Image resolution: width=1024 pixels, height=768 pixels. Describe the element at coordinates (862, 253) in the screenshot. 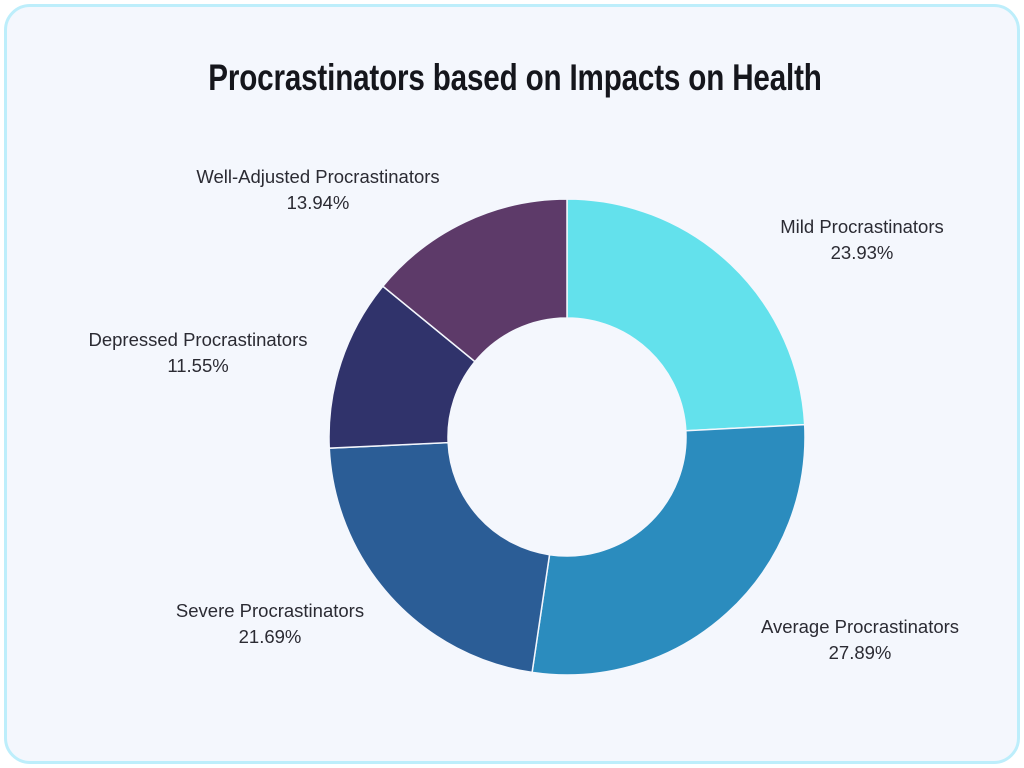

I see `slice-label-mild-value: 23.93%` at that location.